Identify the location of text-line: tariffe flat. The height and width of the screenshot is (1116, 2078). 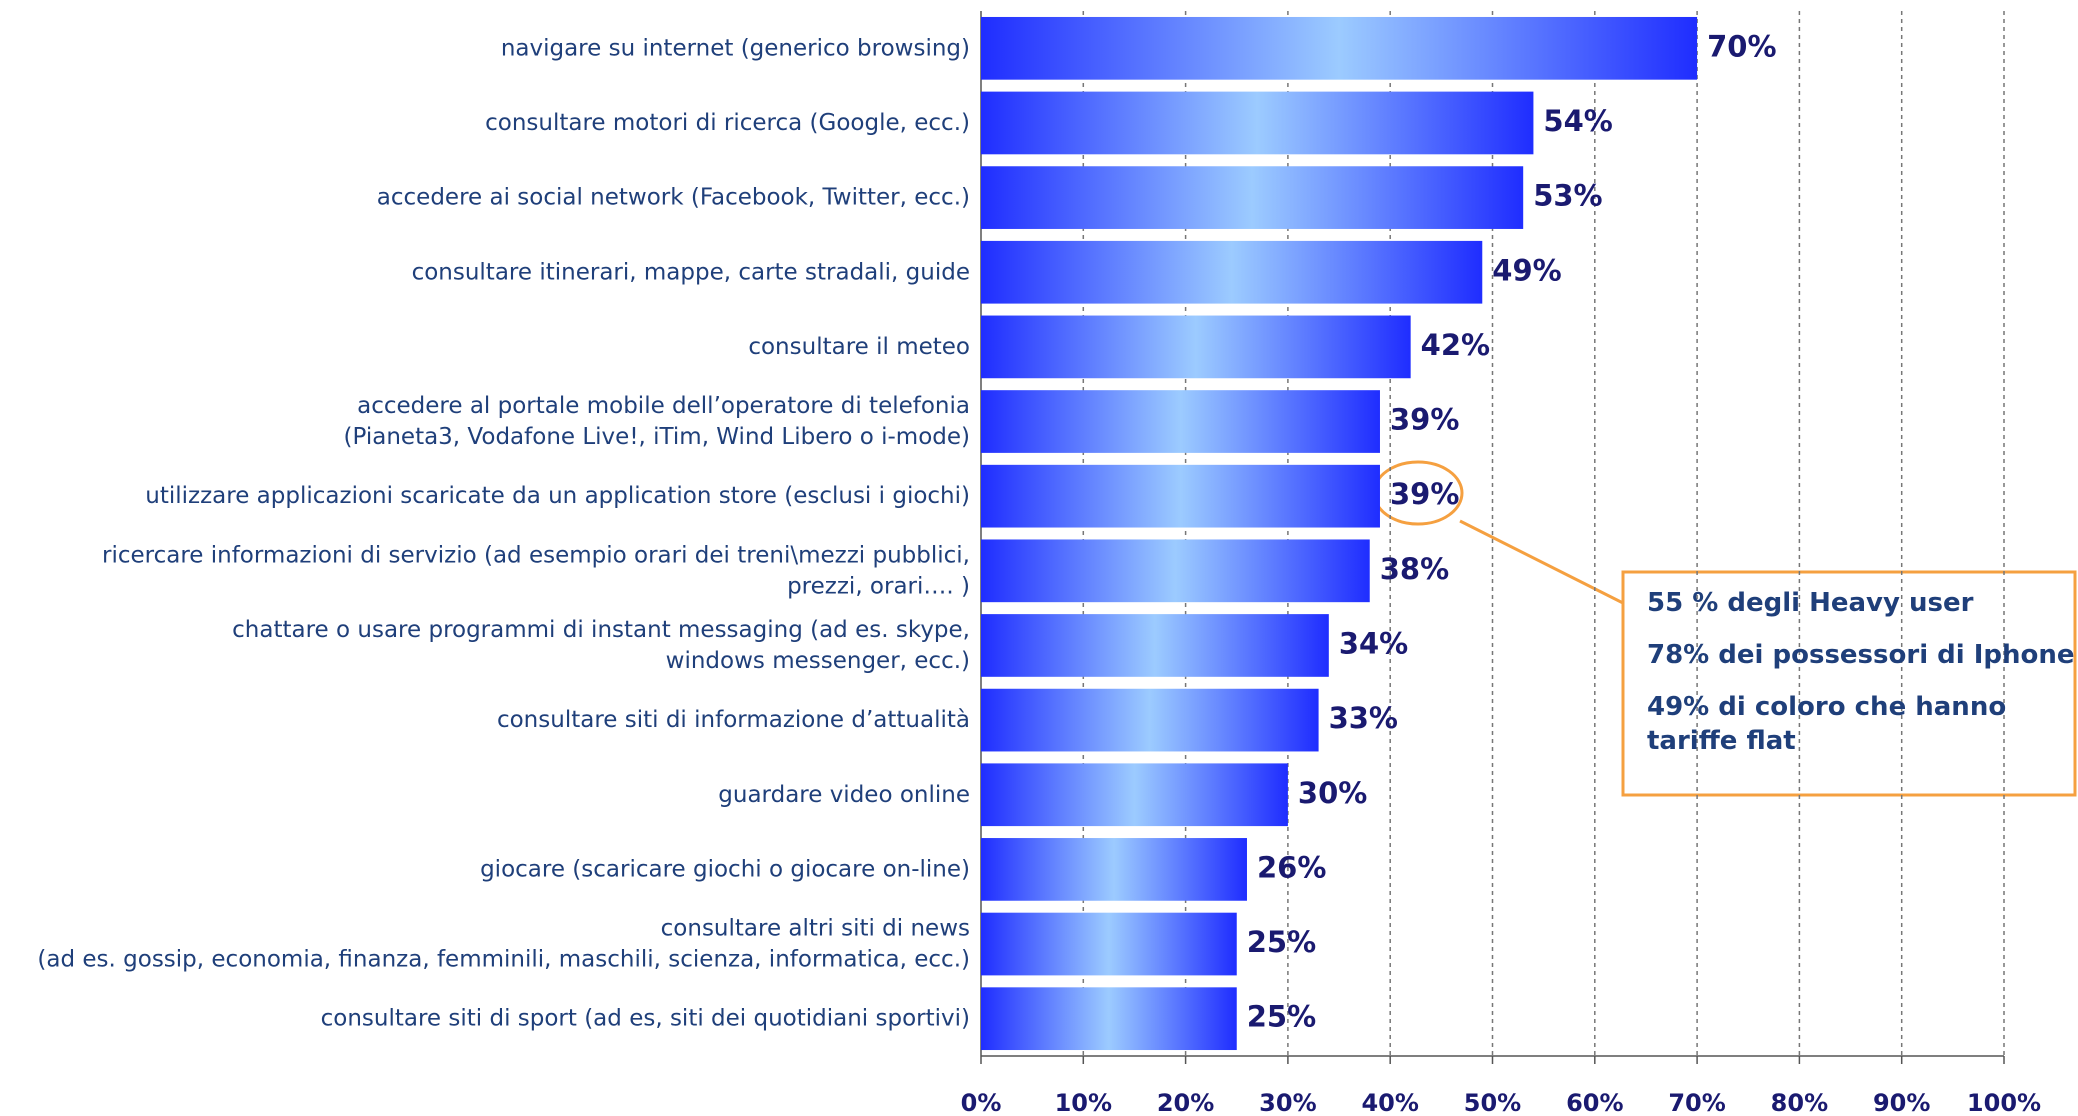
(1721, 741).